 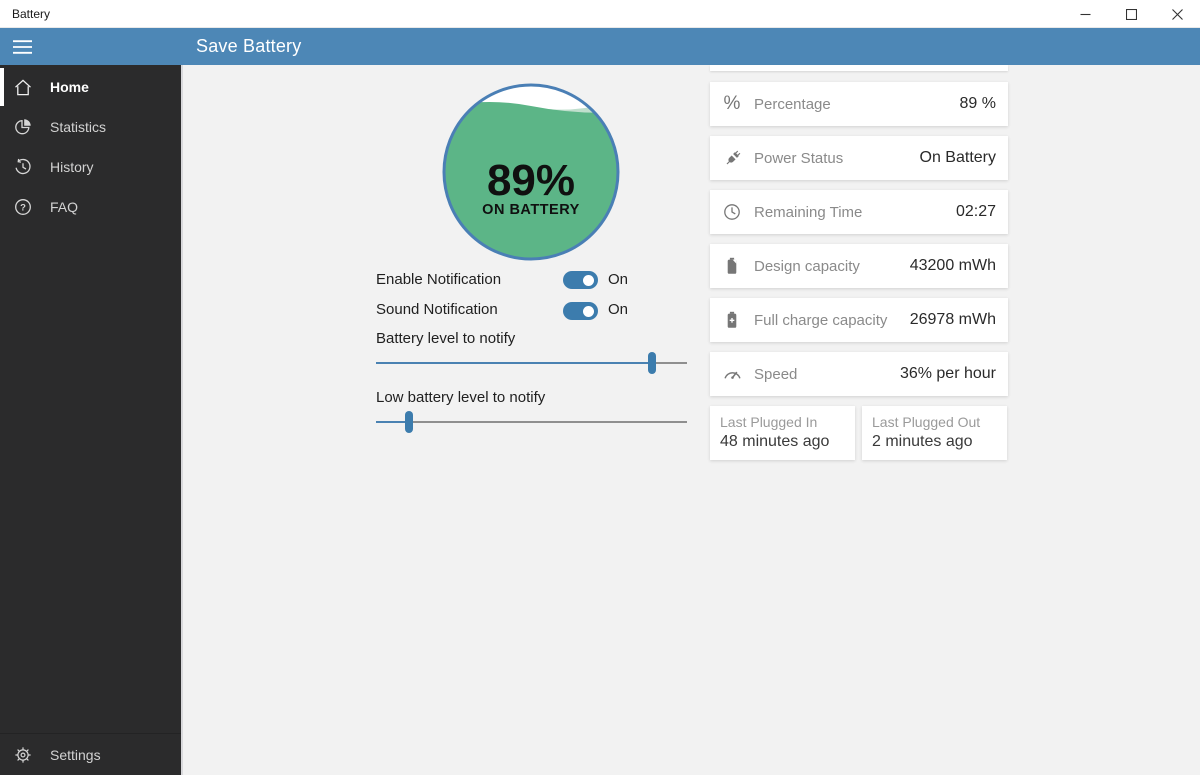 What do you see at coordinates (732, 266) in the screenshot?
I see `battery-design-icon` at bounding box center [732, 266].